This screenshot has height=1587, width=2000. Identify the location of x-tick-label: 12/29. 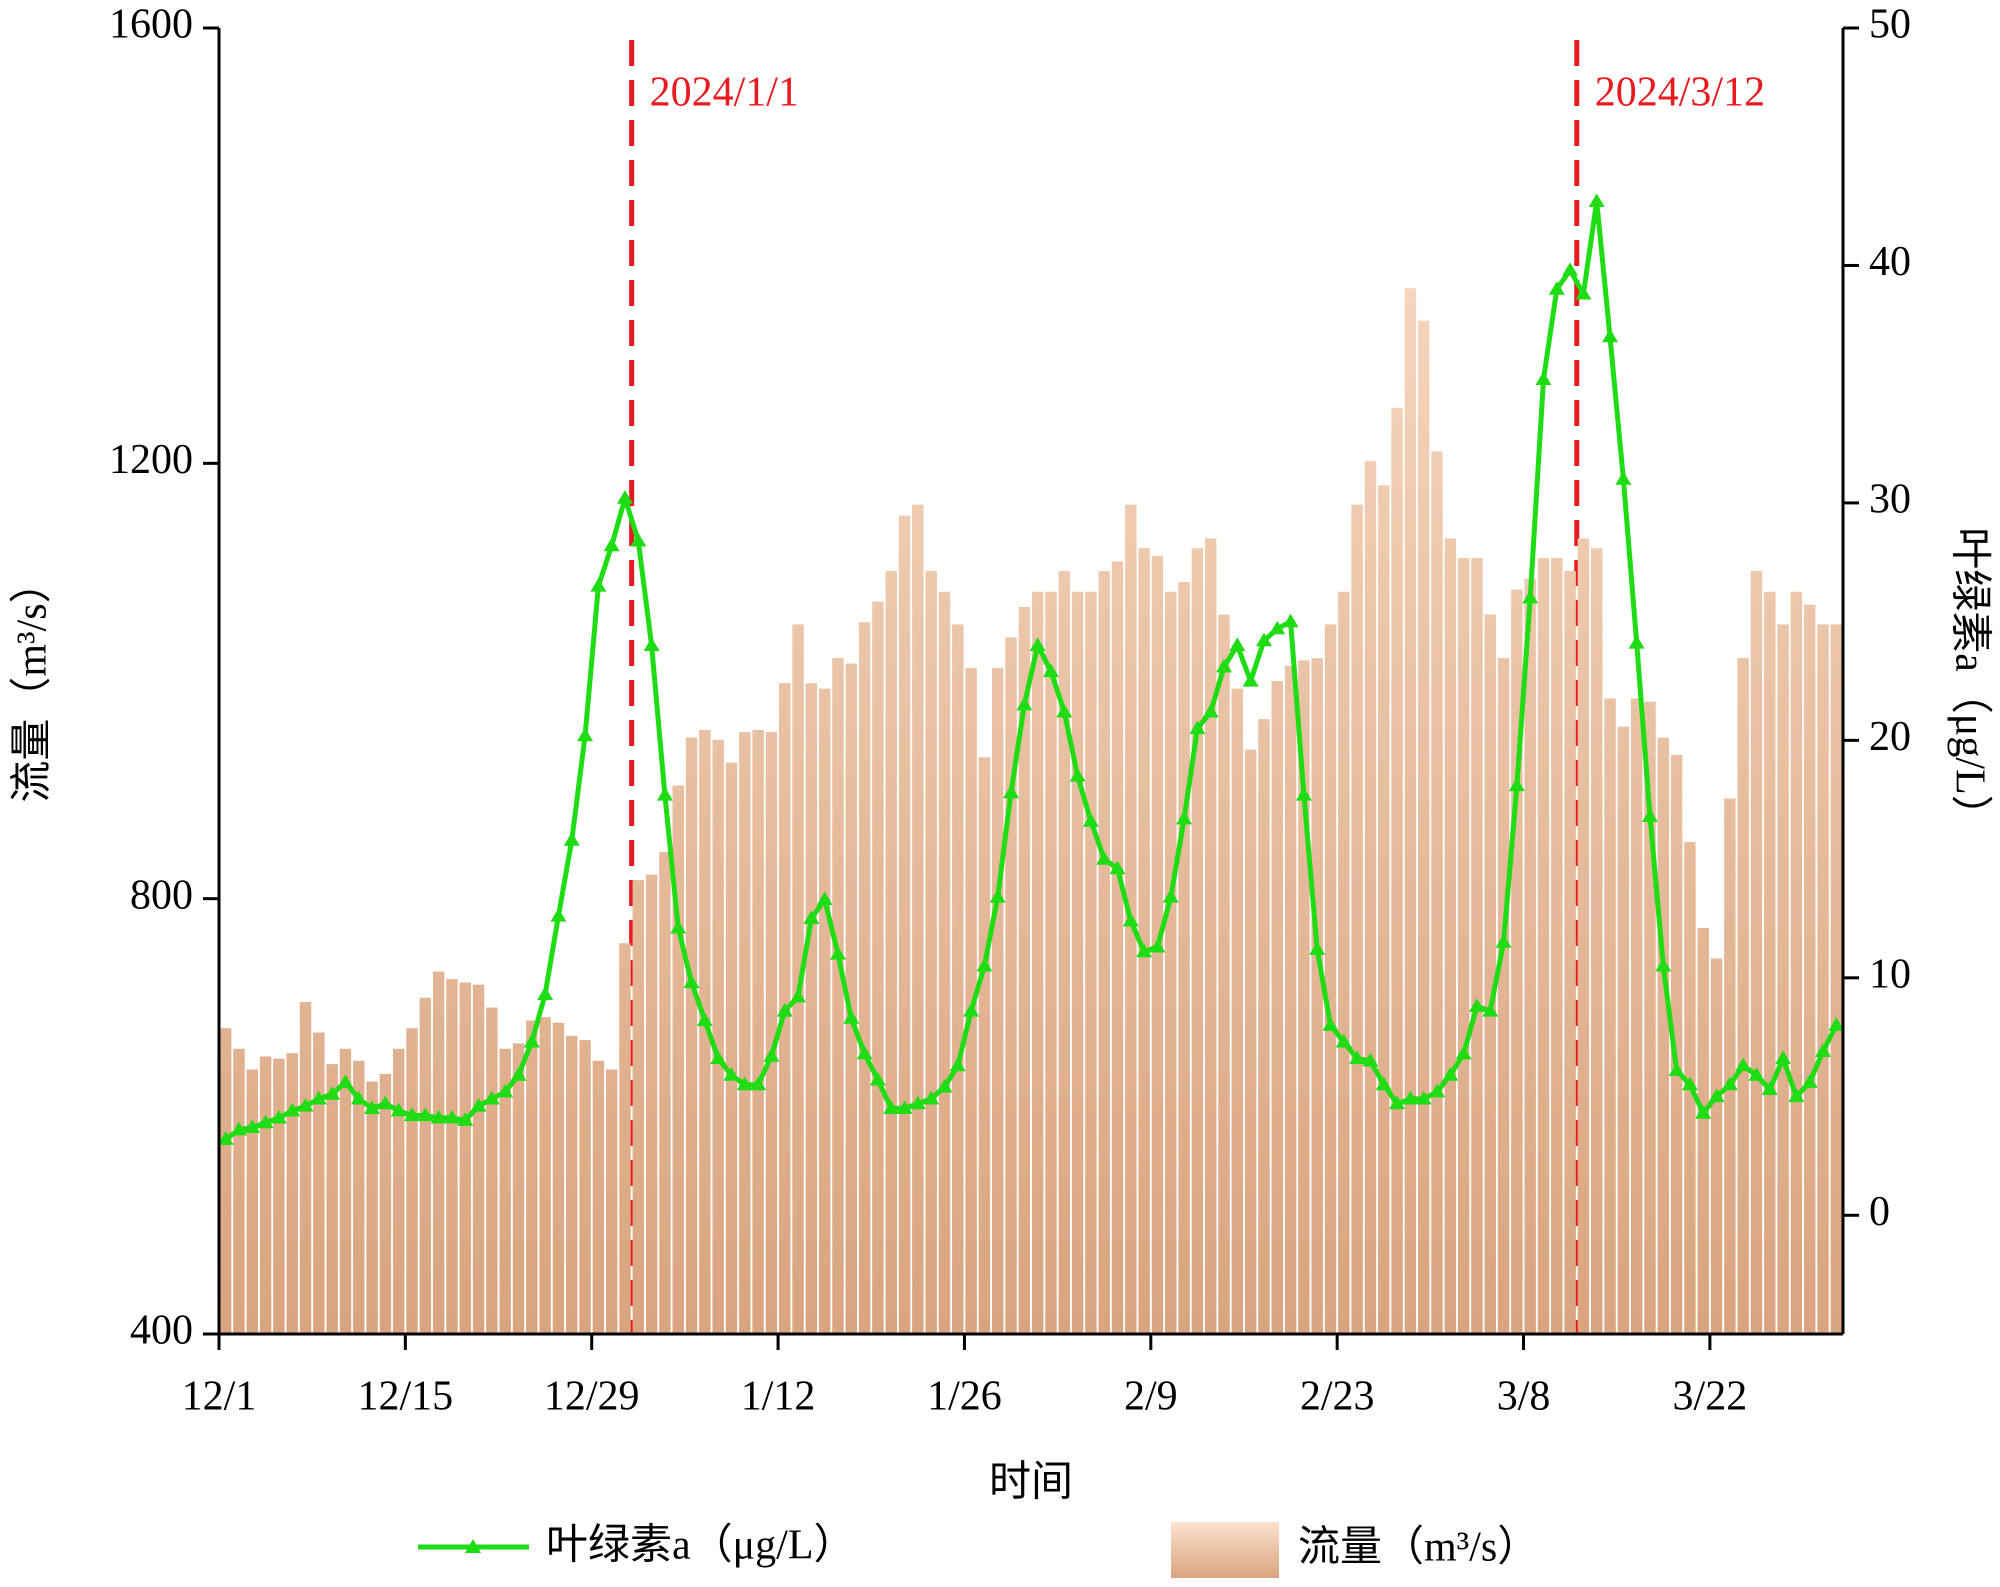
(592, 1397).